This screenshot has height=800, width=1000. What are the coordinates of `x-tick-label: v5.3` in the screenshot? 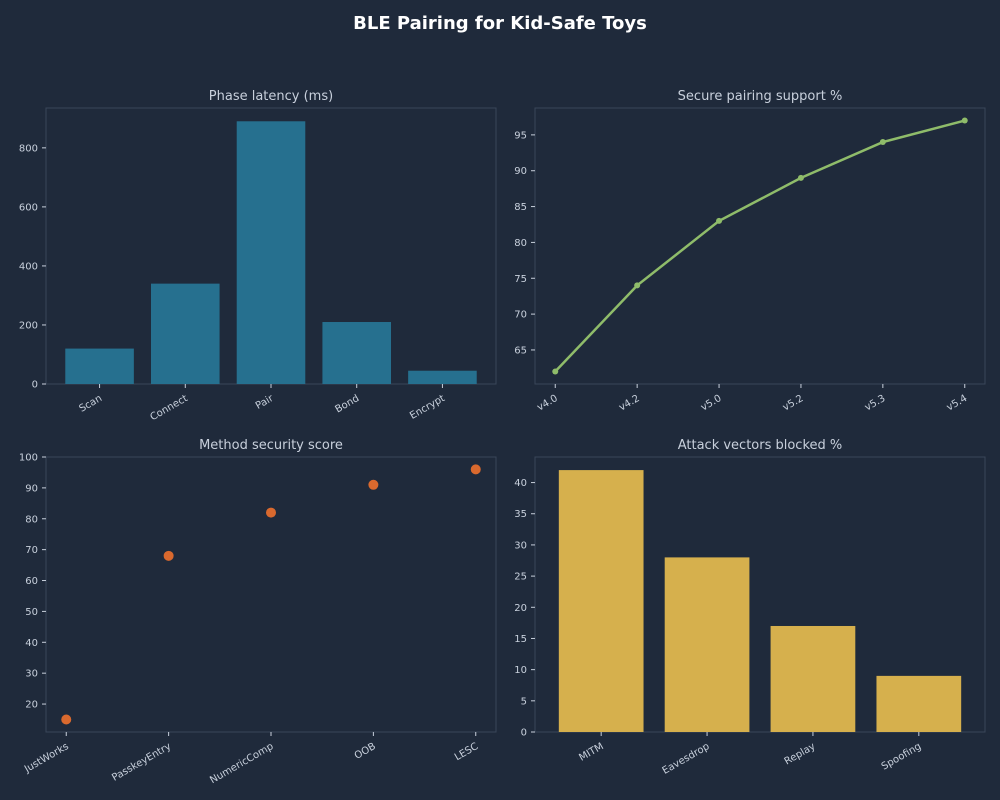 It's located at (875, 403).